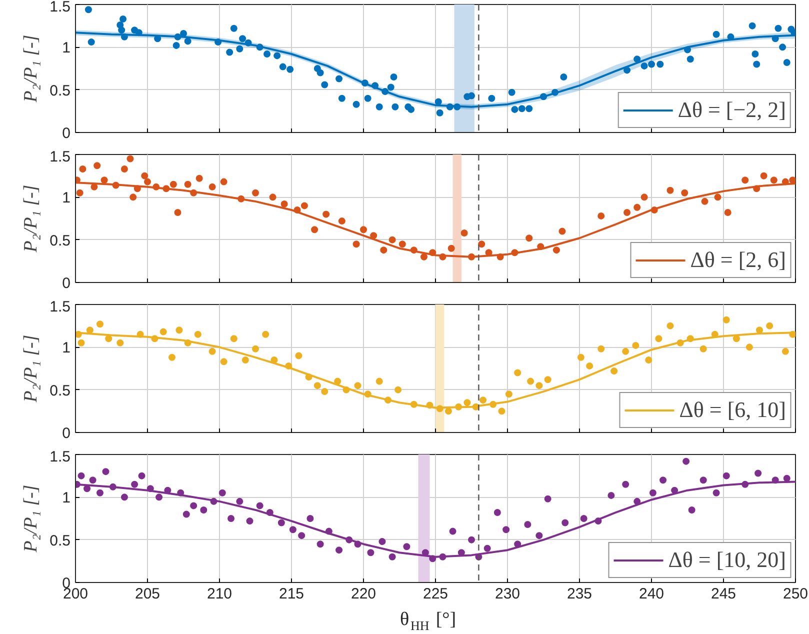 The height and width of the screenshot is (634, 809). Describe the element at coordinates (738, 260) in the screenshot. I see `legend-label: Δθ = [2, 6]` at that location.